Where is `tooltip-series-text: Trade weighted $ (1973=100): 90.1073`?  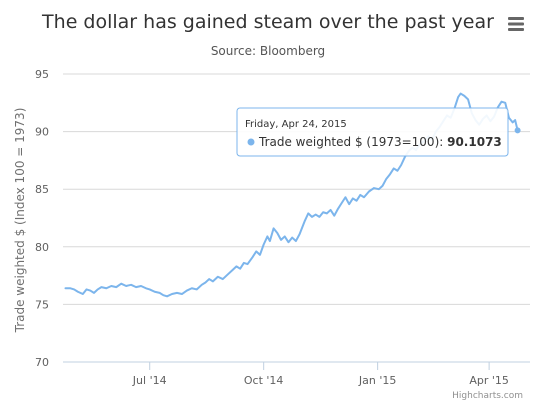 tooltip-series-text: Trade weighted $ (1973=100): 90.1073 is located at coordinates (380, 142).